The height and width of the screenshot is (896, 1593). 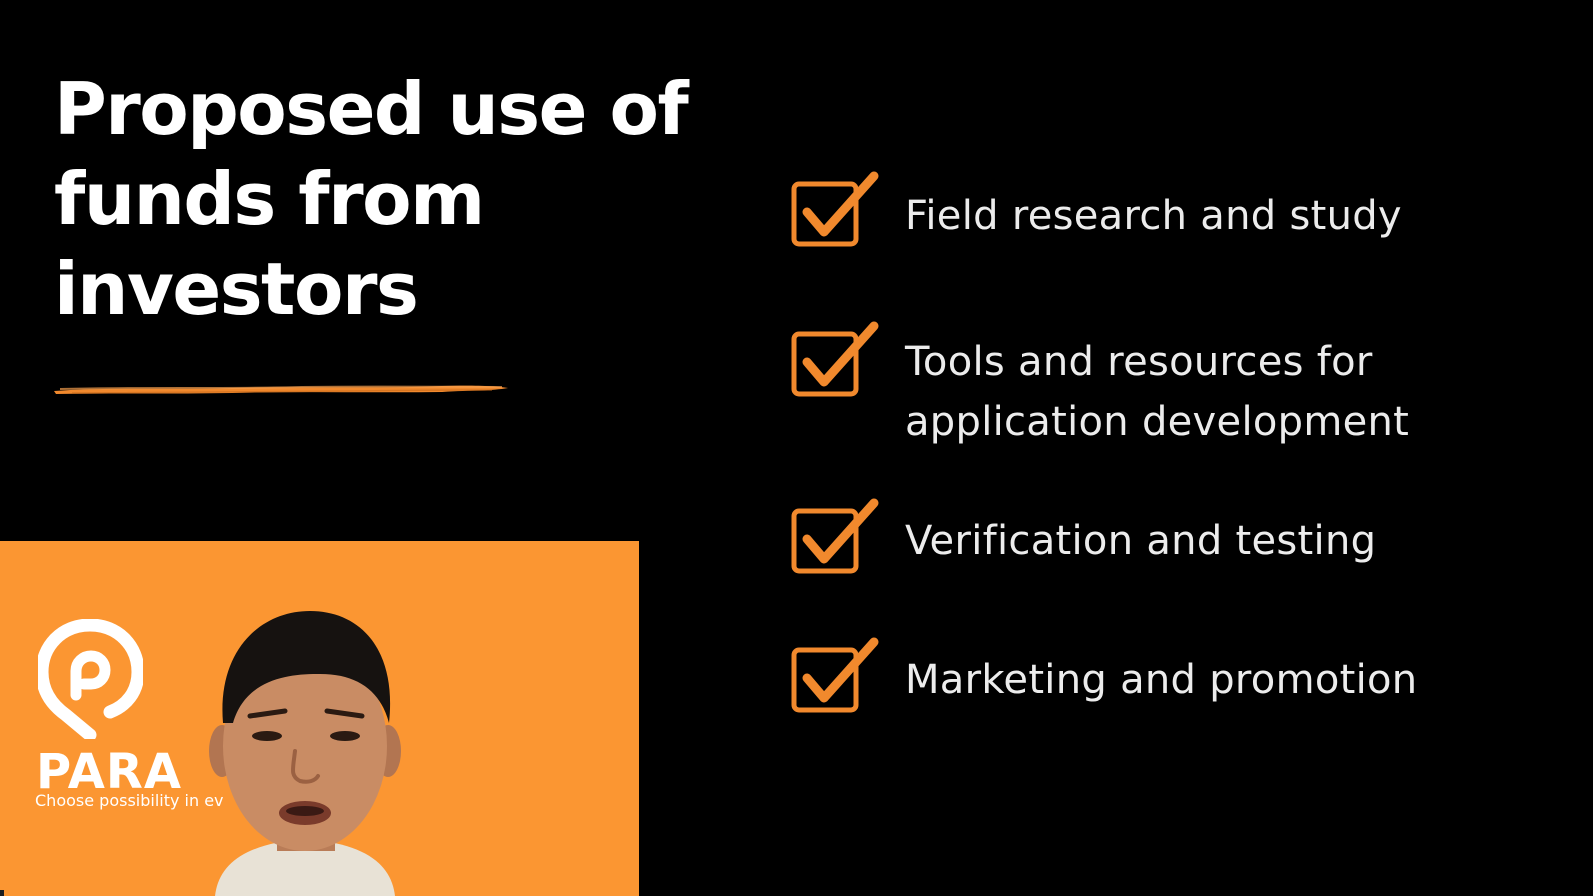 What do you see at coordinates (1153, 216) in the screenshot?
I see `checklist-item-label: Field research and study` at bounding box center [1153, 216].